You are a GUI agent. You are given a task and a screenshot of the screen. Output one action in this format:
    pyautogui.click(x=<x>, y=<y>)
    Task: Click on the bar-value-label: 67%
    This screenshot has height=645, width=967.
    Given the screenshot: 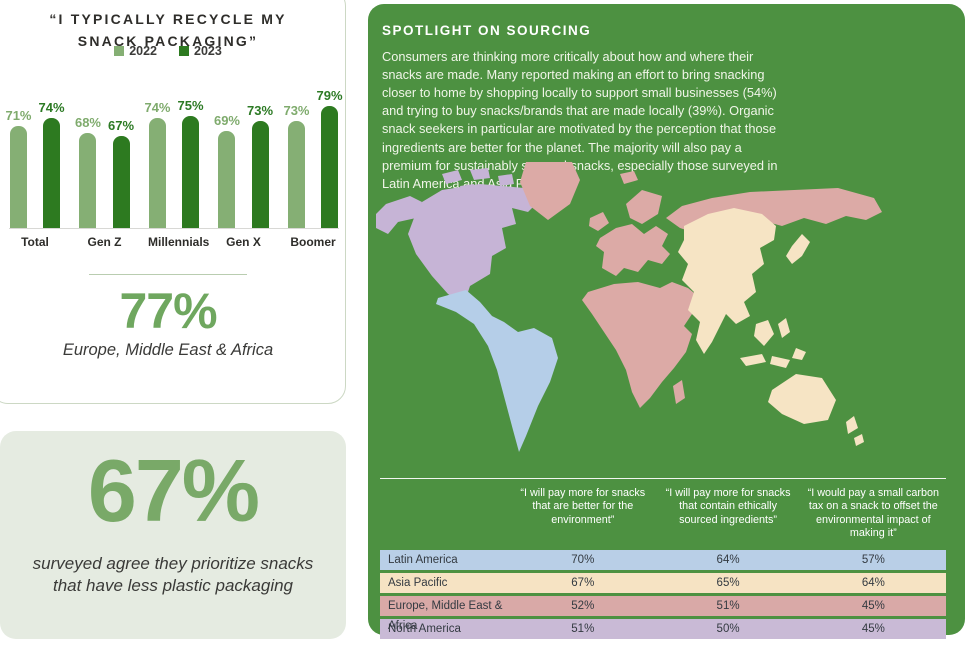 What is the action you would take?
    pyautogui.click(x=121, y=125)
    